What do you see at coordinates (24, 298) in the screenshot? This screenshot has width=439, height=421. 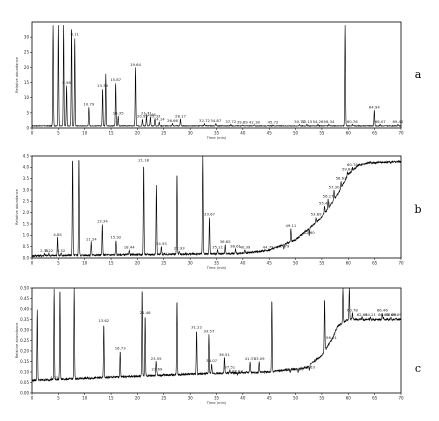 I see `y-tick-label: 0.45` at bounding box center [24, 298].